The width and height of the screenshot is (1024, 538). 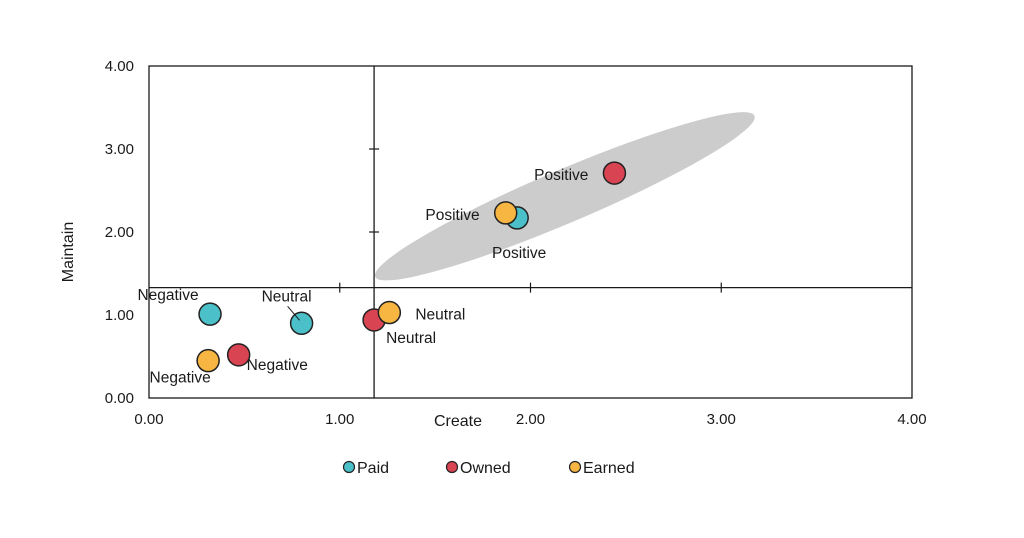 What do you see at coordinates (373, 468) in the screenshot?
I see `legend-label: Paid` at bounding box center [373, 468].